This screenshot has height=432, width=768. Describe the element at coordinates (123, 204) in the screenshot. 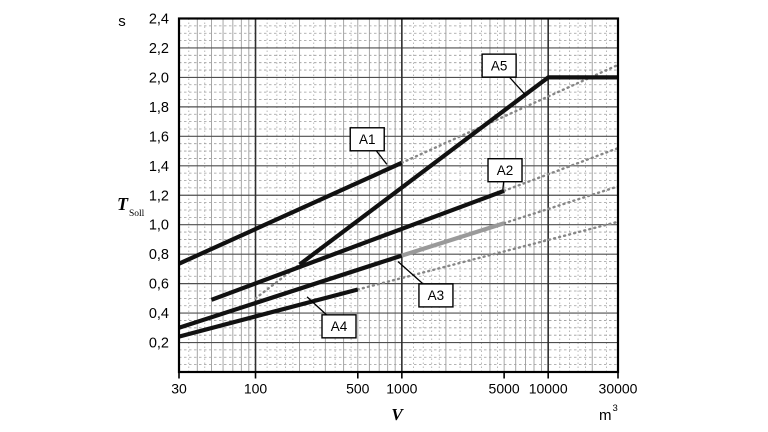

I see `y-axis-symbol: T` at that location.